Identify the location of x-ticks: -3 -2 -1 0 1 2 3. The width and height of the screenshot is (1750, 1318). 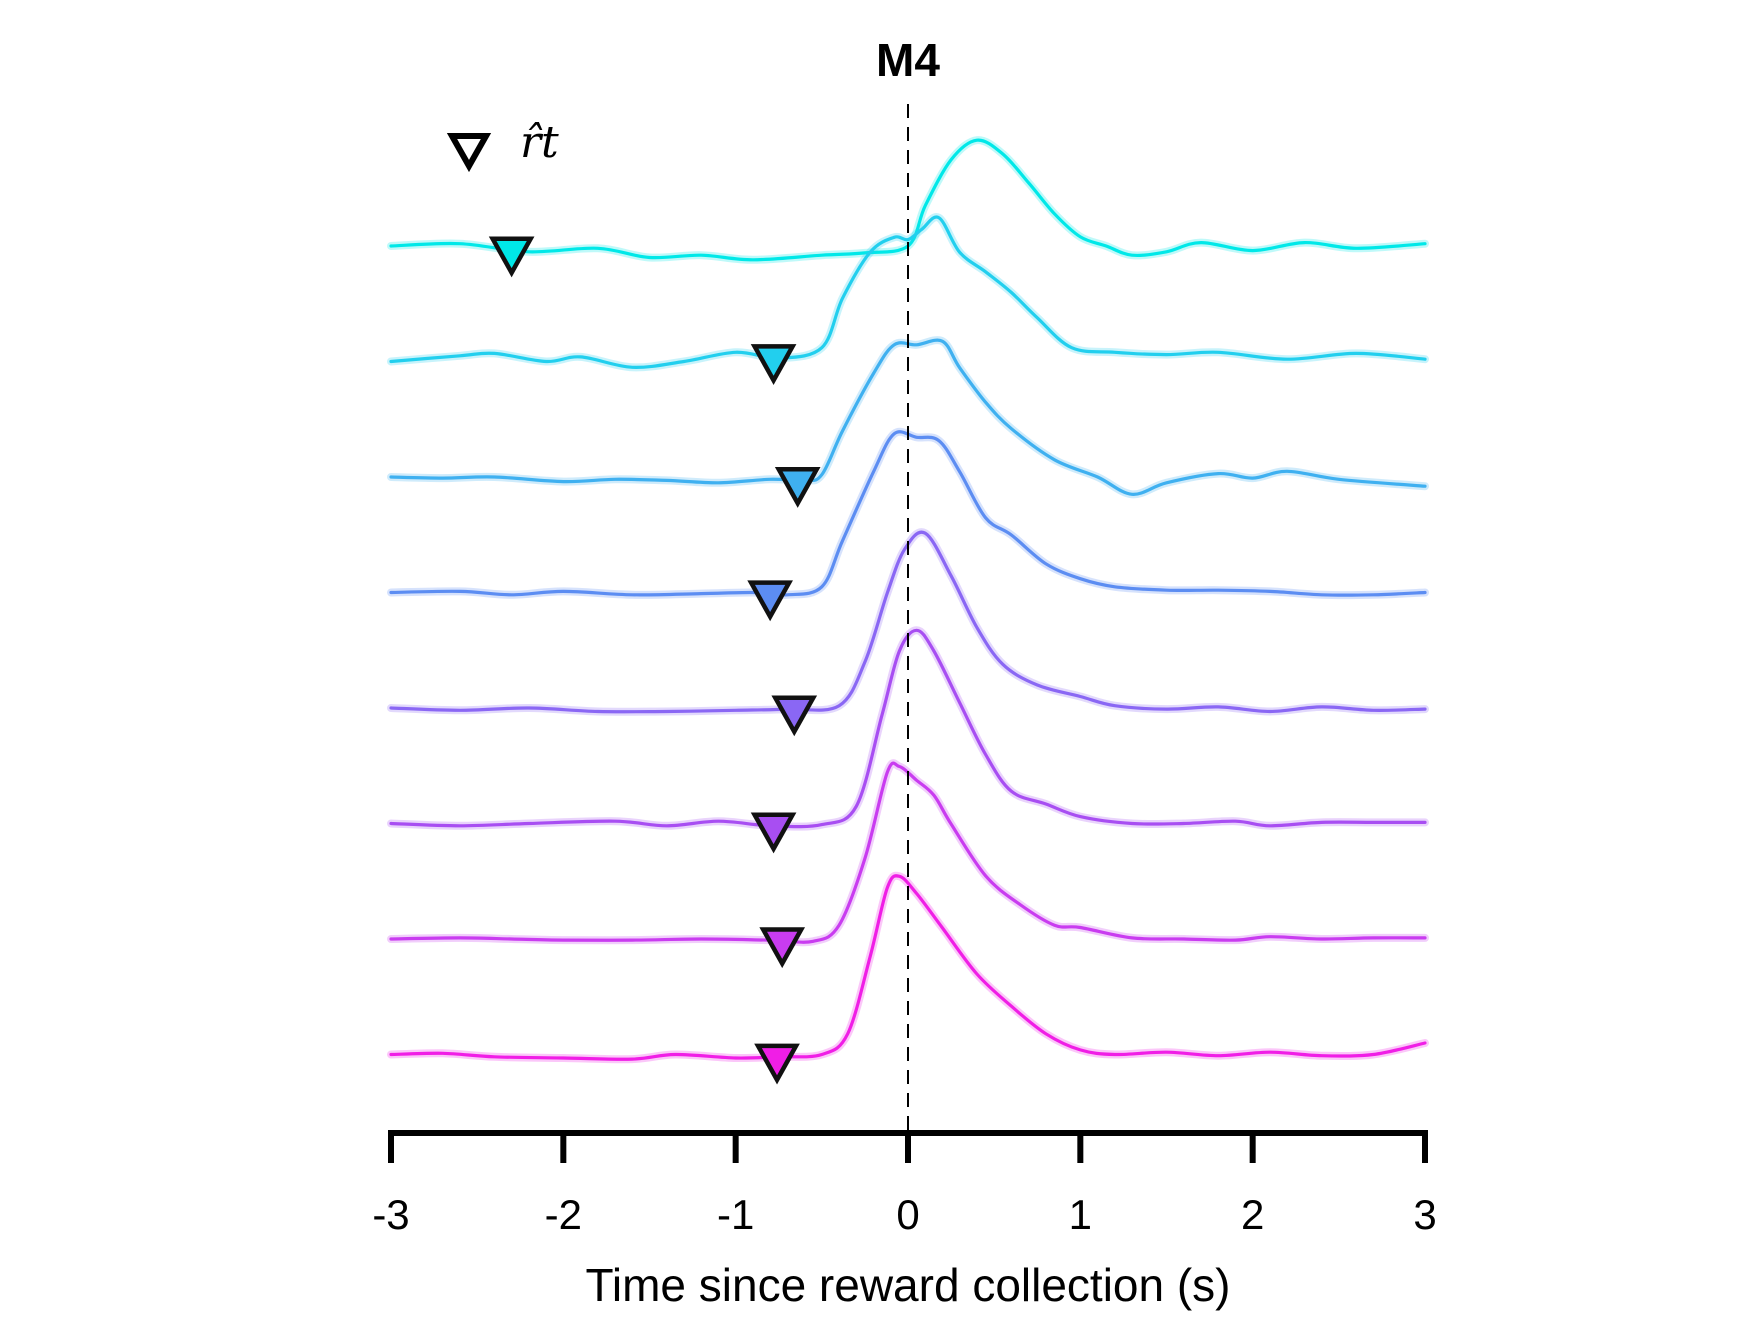
(904, 1184).